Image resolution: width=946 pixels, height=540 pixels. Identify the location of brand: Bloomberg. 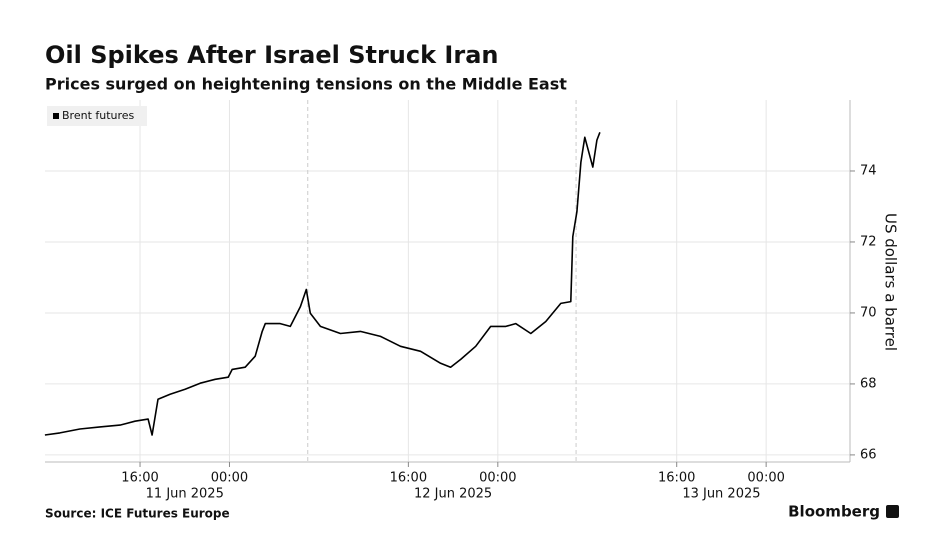
(834, 512).